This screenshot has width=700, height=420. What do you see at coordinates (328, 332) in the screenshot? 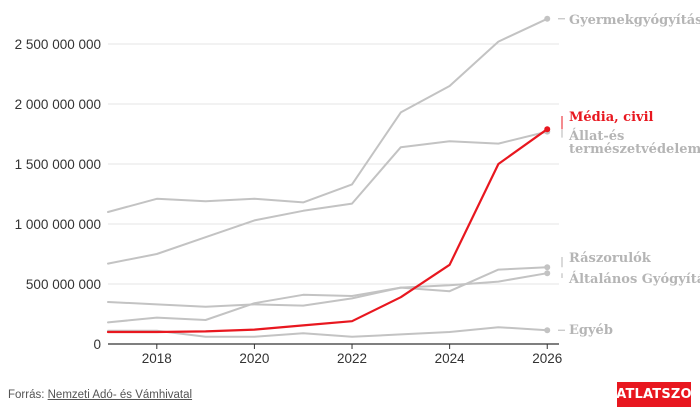
I see `series-line-egyeb` at bounding box center [328, 332].